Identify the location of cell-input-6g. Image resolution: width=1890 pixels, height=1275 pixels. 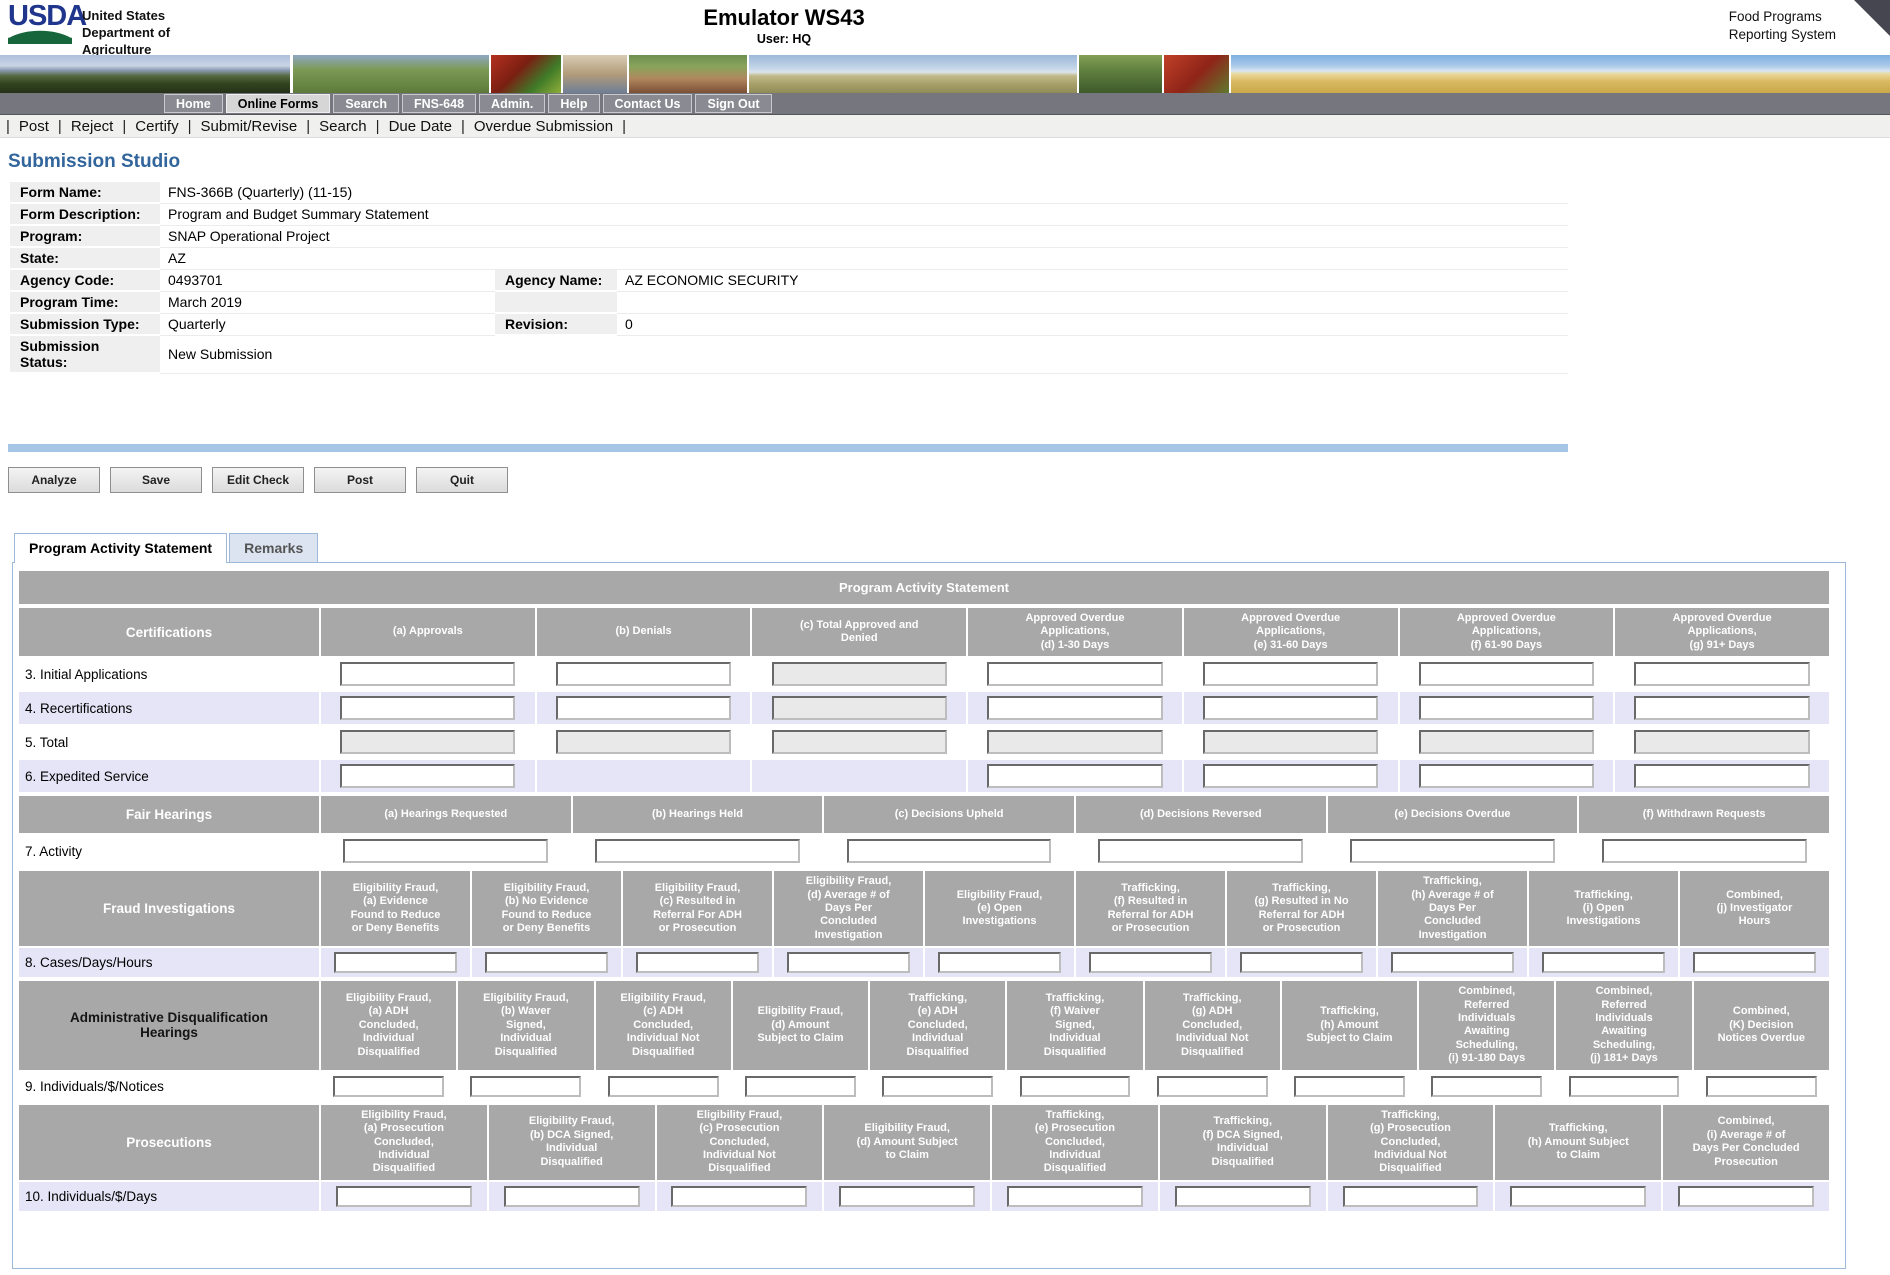
(1722, 776).